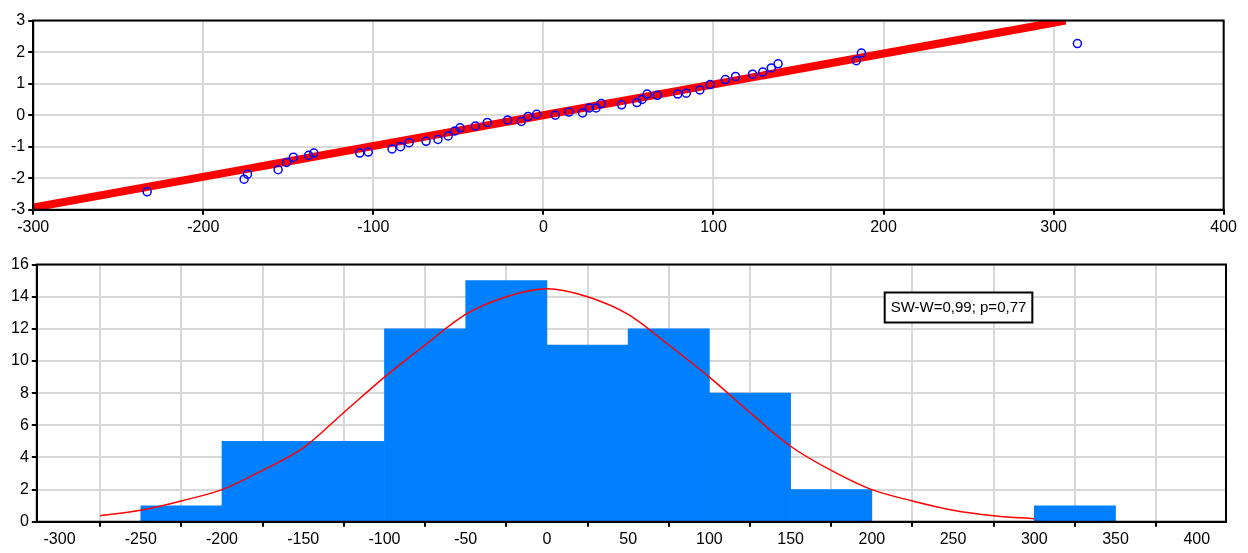  Describe the element at coordinates (24, 392) in the screenshot. I see `y-tick-label: 8` at that location.